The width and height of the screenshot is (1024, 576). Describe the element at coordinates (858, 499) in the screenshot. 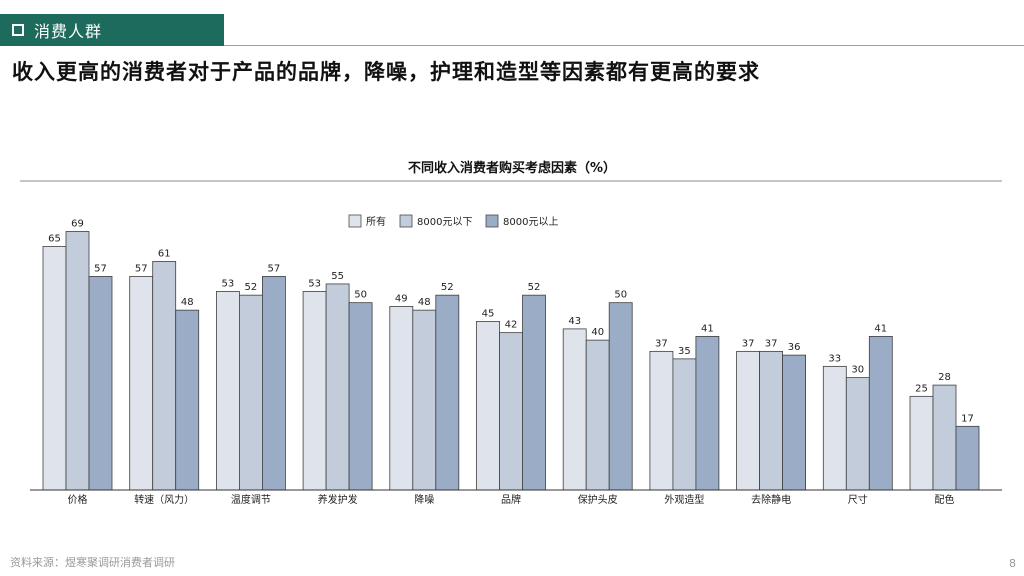

I see `x-tick-label: 尺寸` at that location.